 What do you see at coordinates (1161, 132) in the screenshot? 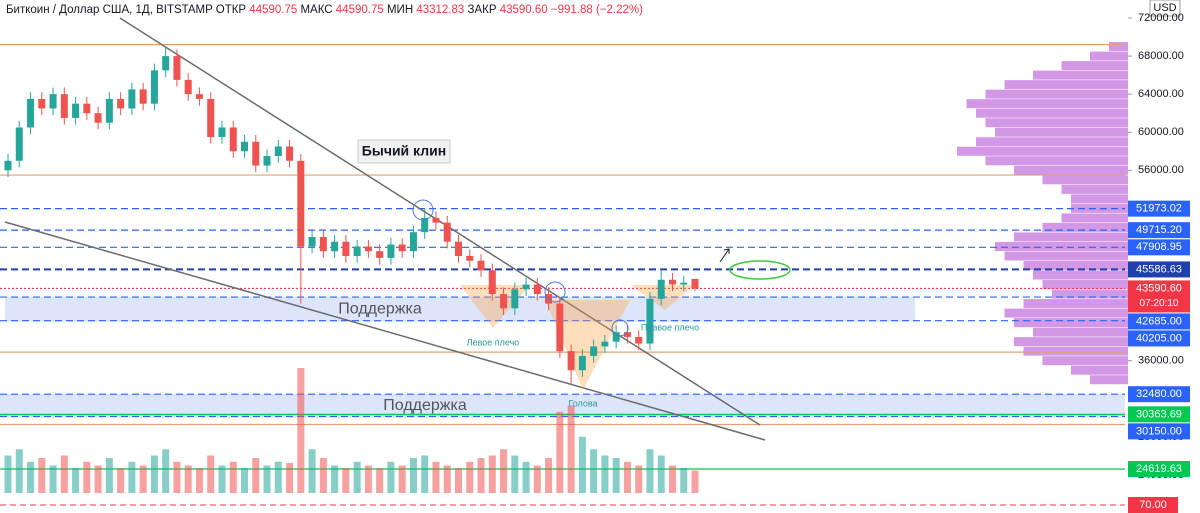
I see `y-tick-label: 60000.00` at bounding box center [1161, 132].